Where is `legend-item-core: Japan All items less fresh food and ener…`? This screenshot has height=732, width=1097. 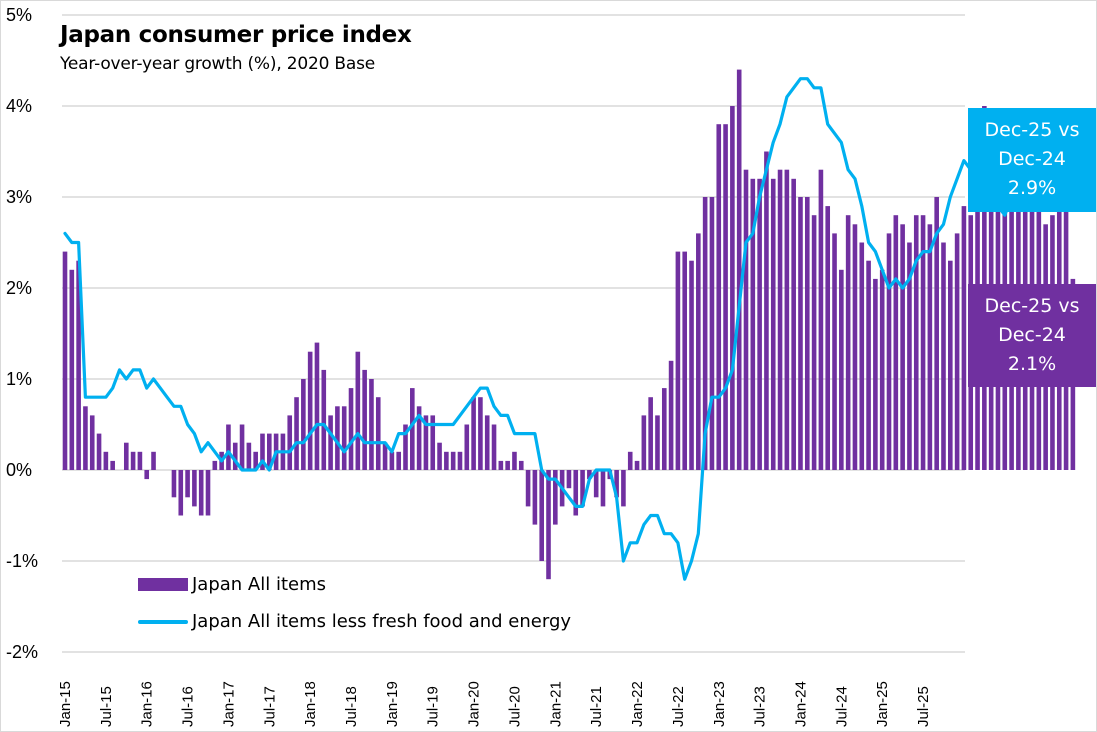 legend-item-core: Japan All items less fresh food and ener… is located at coordinates (354, 621).